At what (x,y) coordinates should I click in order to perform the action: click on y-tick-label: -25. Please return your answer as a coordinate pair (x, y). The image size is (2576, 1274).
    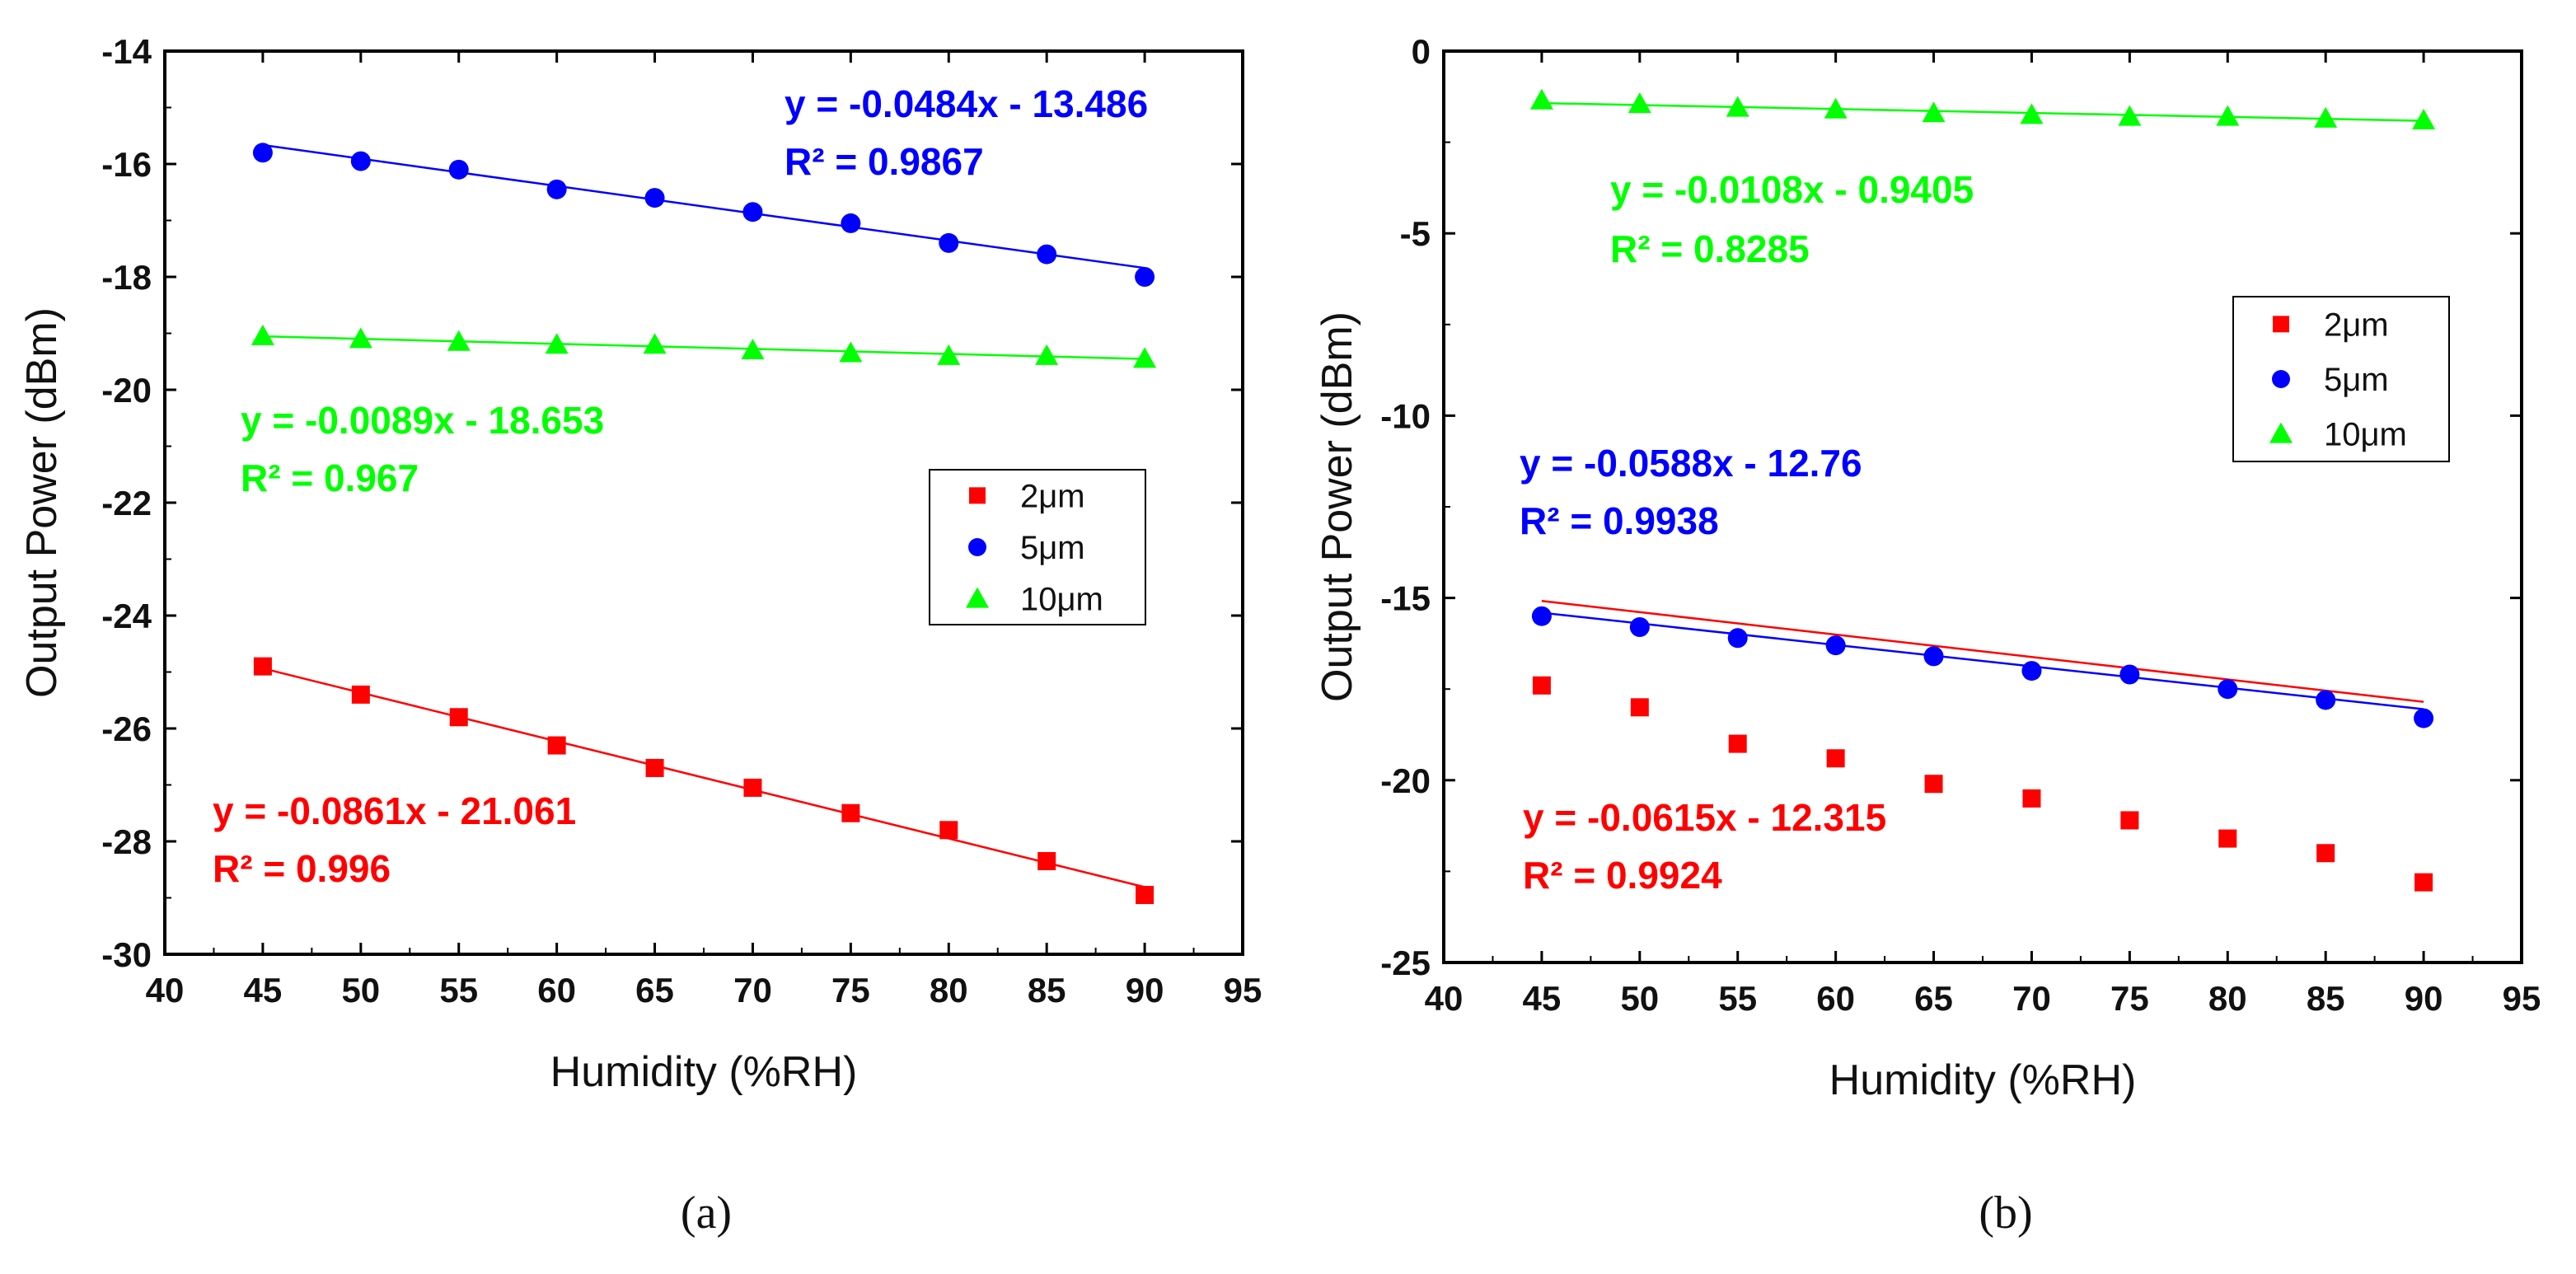
    Looking at the image, I should click on (1405, 963).